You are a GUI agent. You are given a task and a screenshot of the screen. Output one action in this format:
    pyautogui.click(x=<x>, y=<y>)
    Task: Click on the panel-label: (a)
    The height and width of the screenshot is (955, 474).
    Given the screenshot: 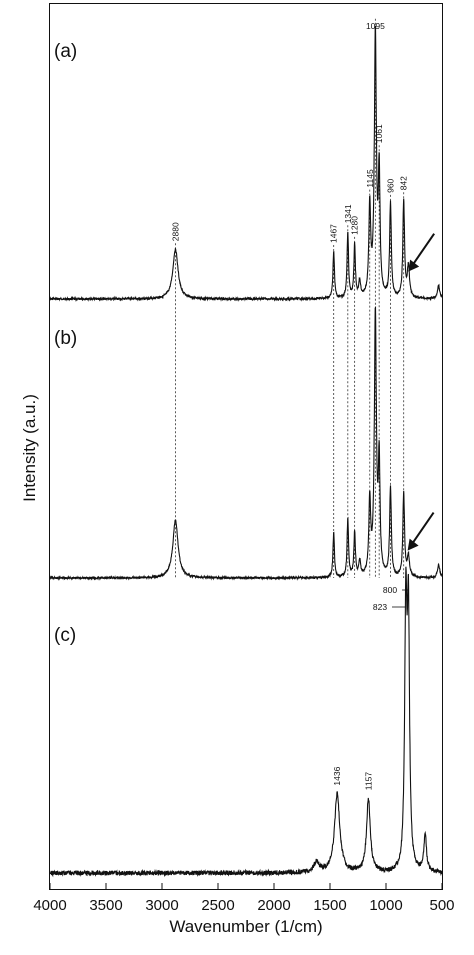 What is the action you would take?
    pyautogui.click(x=65, y=51)
    